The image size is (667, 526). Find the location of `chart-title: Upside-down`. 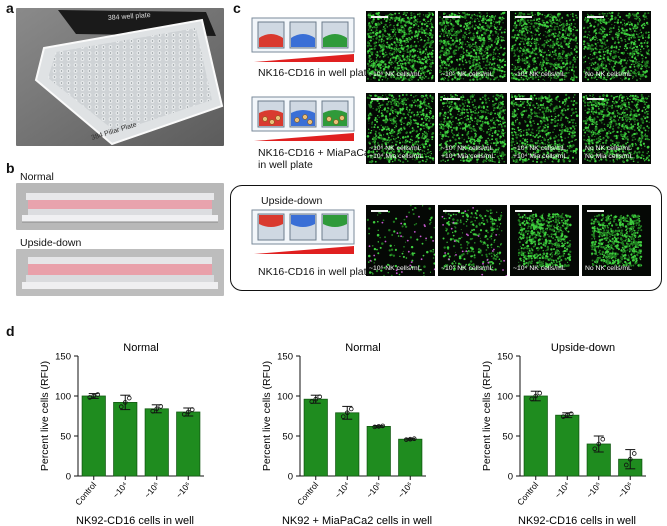

chart-title: Upside-down is located at coordinates (583, 348).